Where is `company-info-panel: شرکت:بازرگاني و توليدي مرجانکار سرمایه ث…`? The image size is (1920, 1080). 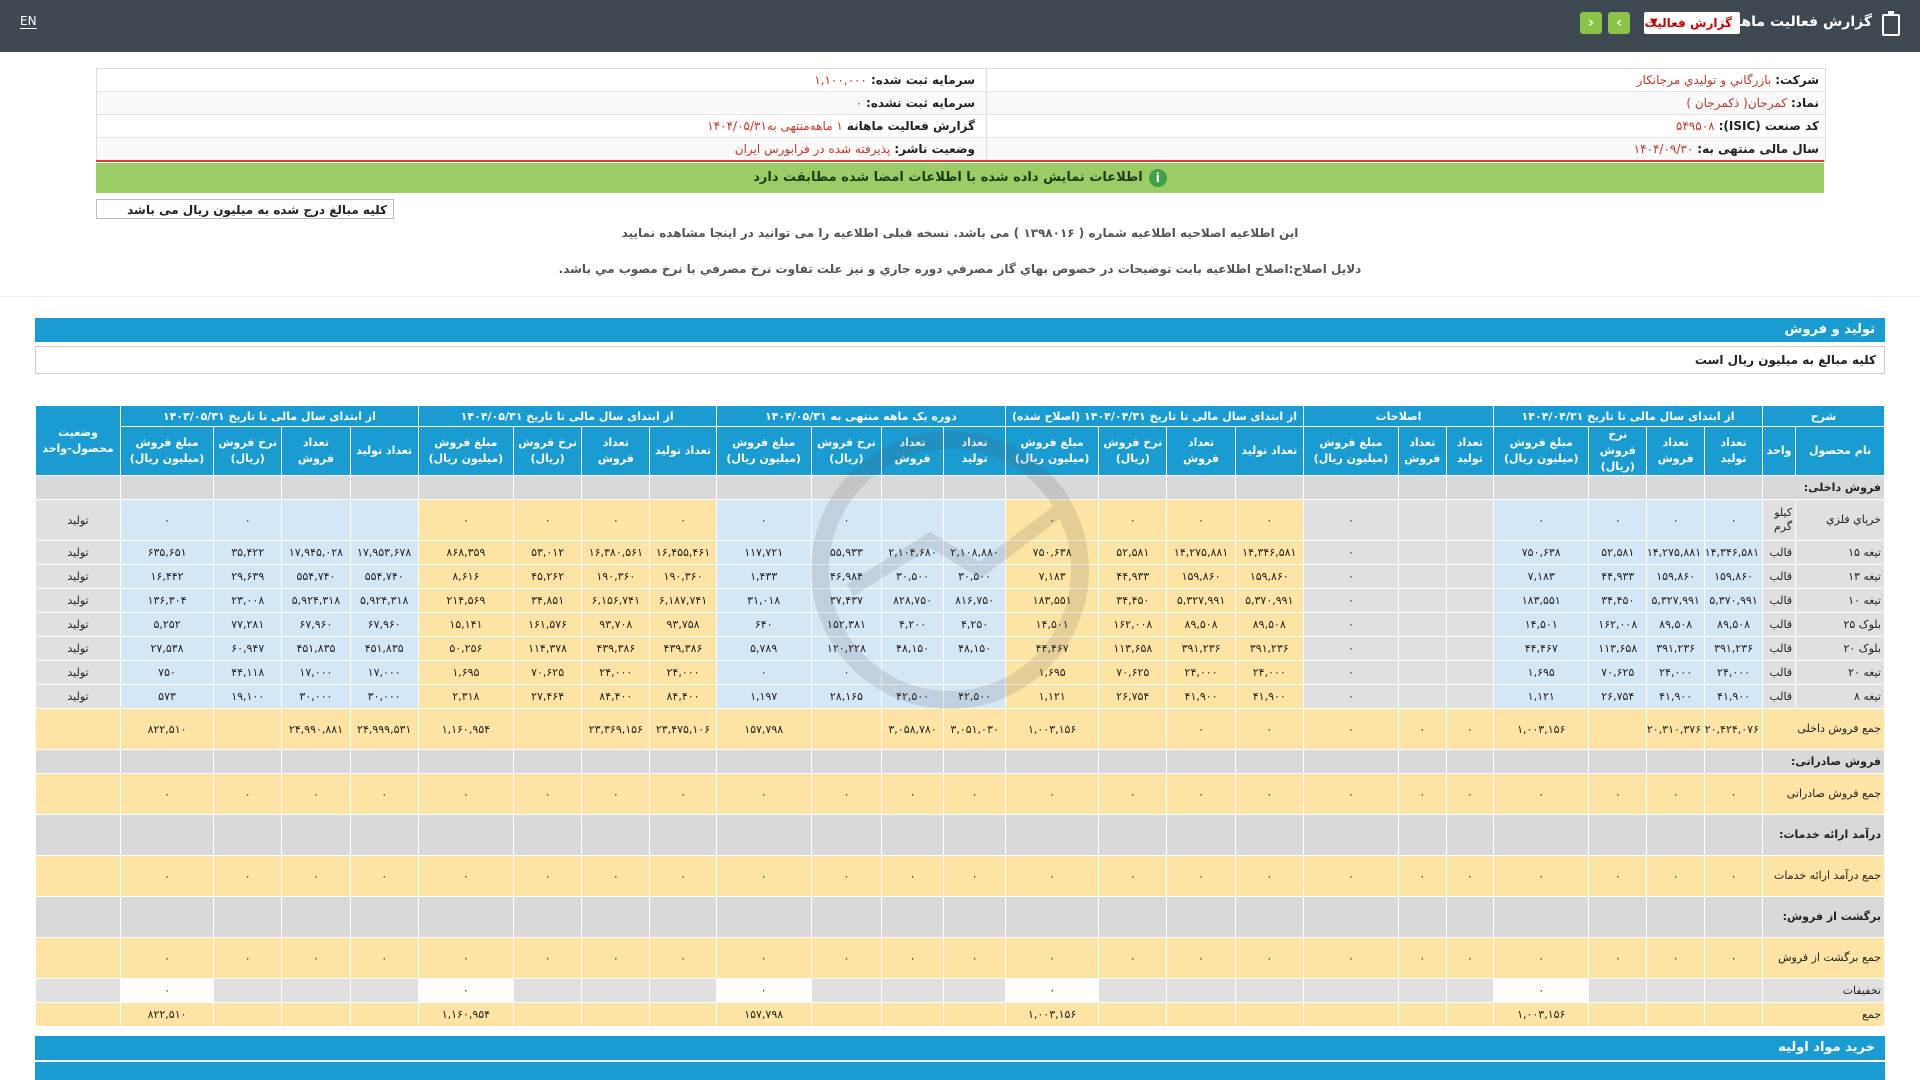
company-info-panel: شرکت:بازرگاني و توليدي مرجانکار سرمایه ث… is located at coordinates (961, 115).